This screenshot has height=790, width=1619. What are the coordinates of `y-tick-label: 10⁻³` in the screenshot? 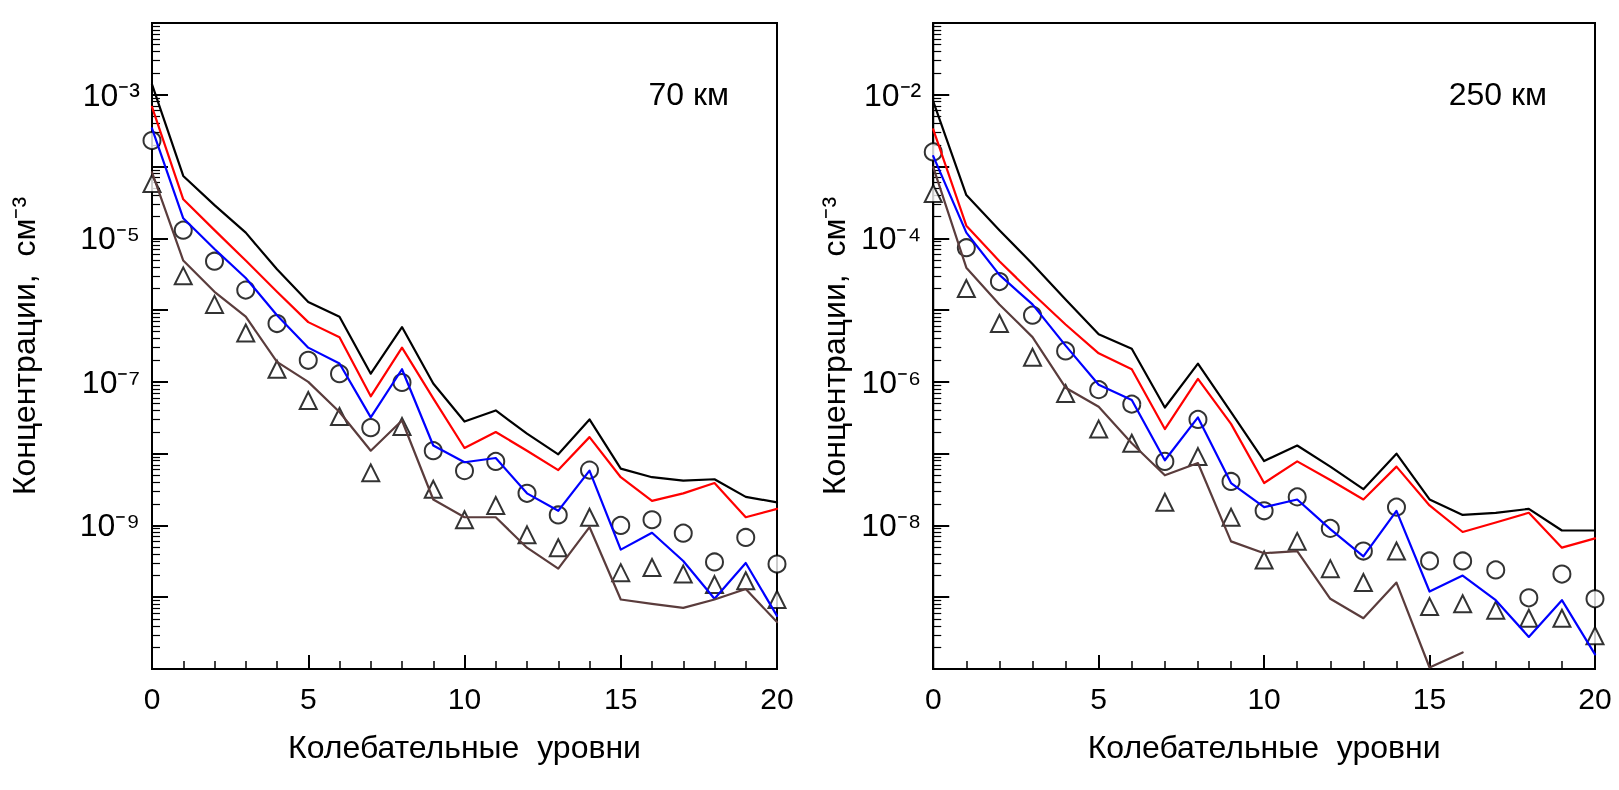 It's located at (111, 94).